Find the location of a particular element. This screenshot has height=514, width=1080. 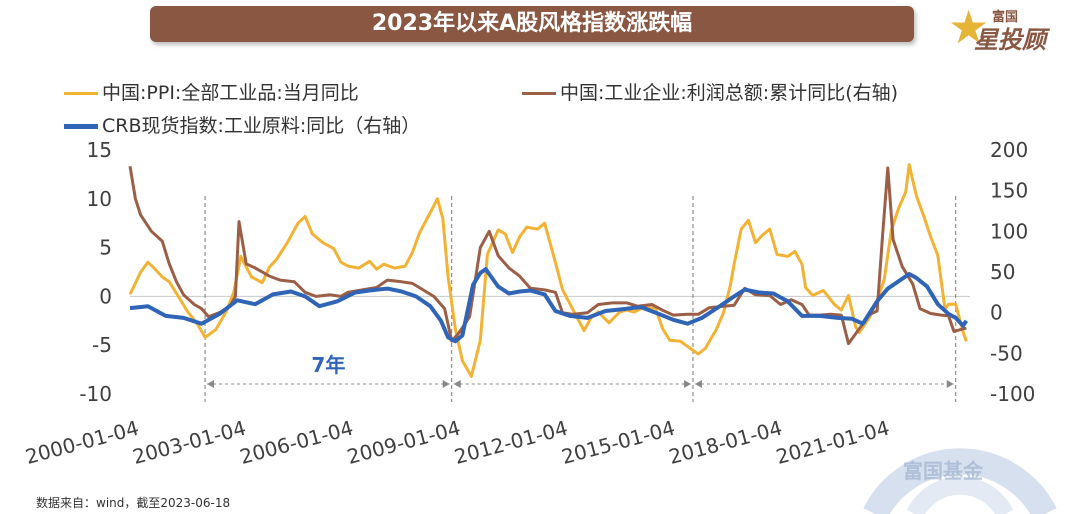

legend-label-crb: CRB现货指数:工业原料:同比（右轴） is located at coordinates (261, 126).